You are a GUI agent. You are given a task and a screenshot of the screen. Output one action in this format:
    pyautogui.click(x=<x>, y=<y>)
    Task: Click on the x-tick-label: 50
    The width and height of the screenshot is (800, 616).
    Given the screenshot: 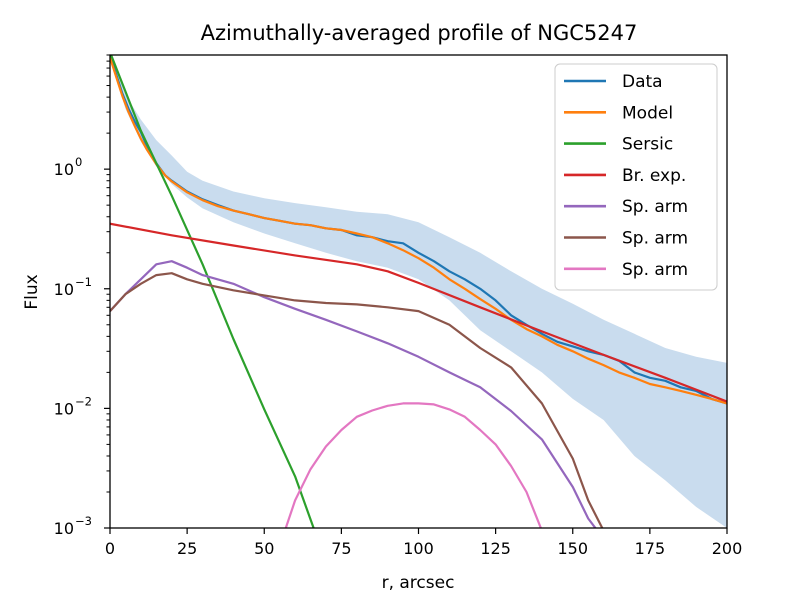 What is the action you would take?
    pyautogui.click(x=264, y=548)
    